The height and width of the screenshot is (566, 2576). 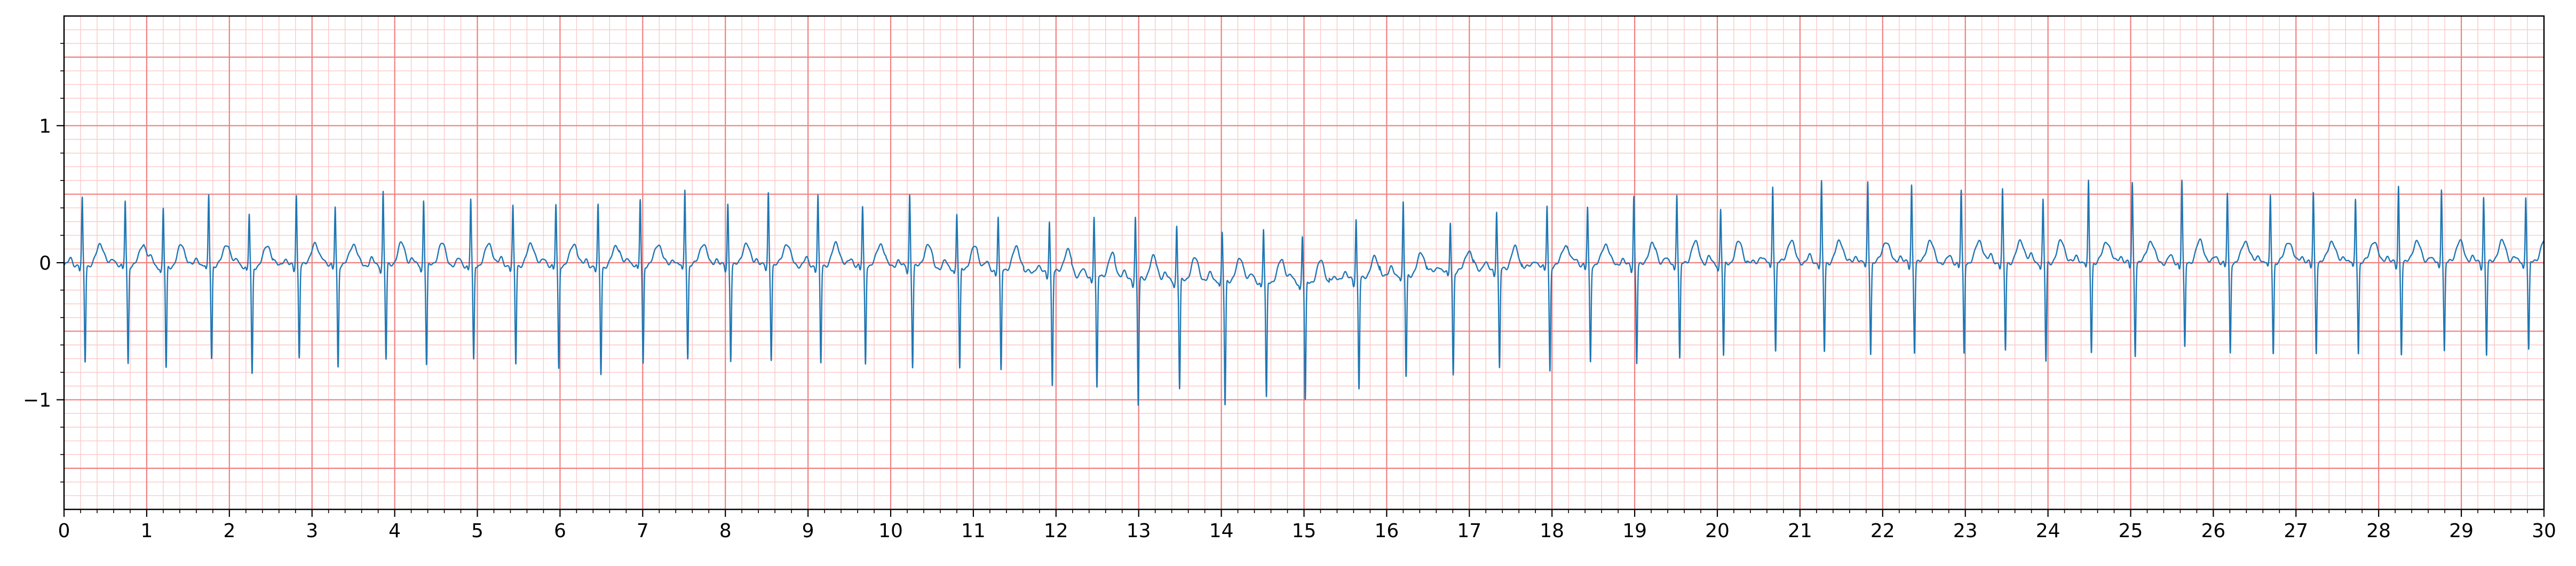 I want to click on x-tick-label: 9, so click(x=808, y=531).